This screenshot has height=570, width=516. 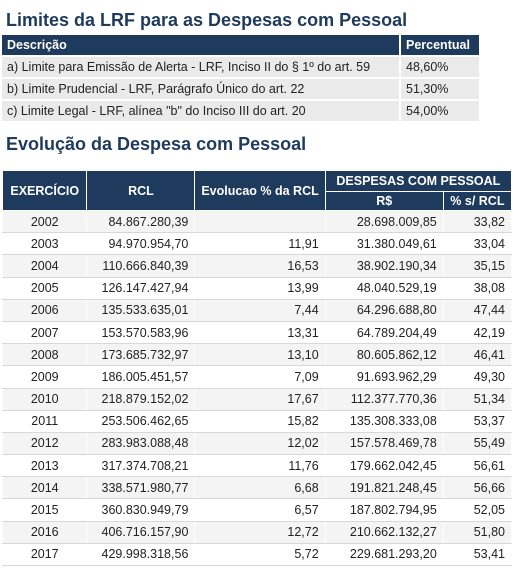 What do you see at coordinates (439, 45) in the screenshot?
I see `header-percentual: Percentual` at bounding box center [439, 45].